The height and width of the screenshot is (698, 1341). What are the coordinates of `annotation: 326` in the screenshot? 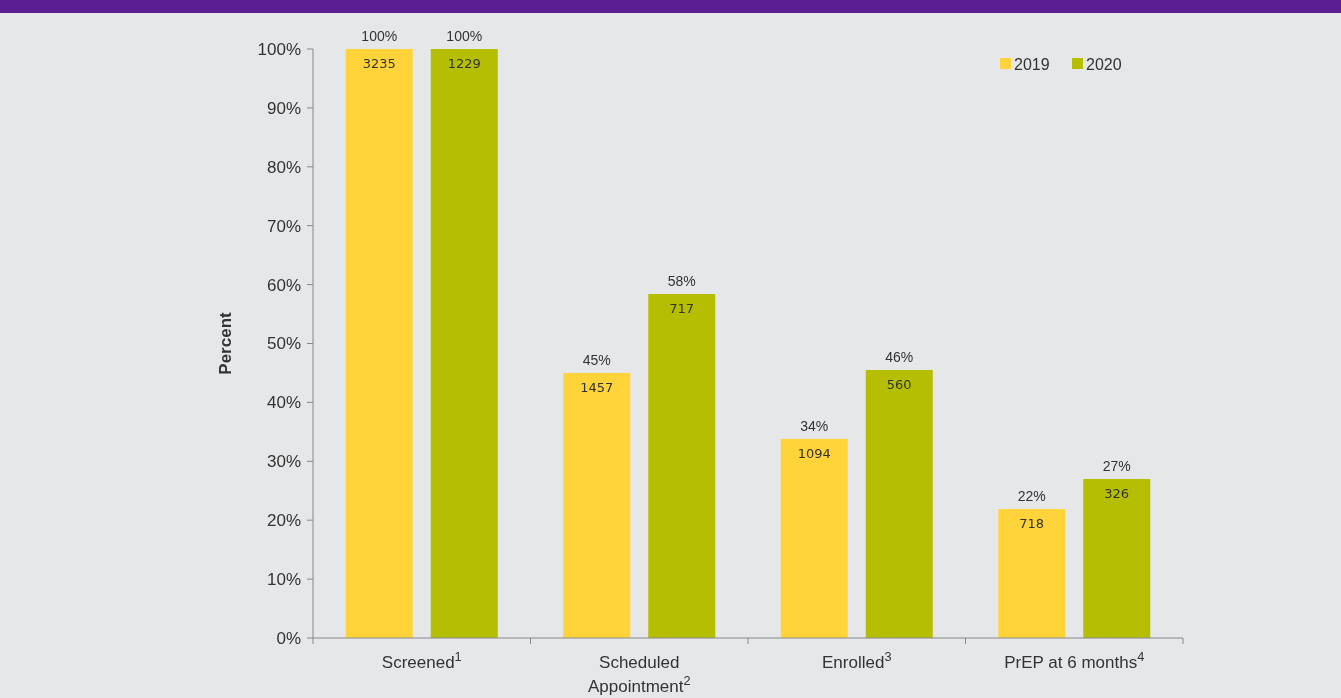 It's located at (1117, 493).